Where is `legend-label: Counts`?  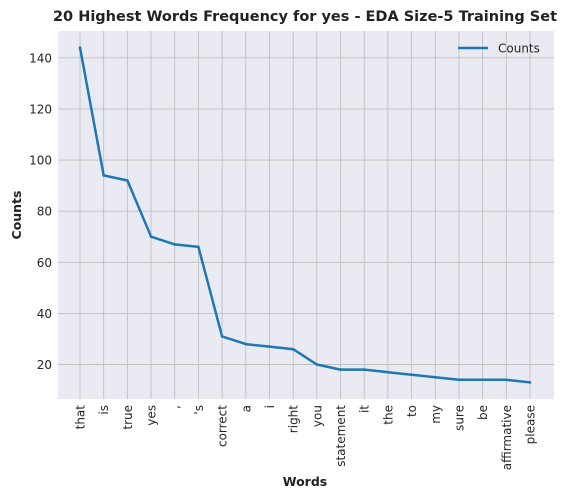 legend-label: Counts is located at coordinates (519, 49).